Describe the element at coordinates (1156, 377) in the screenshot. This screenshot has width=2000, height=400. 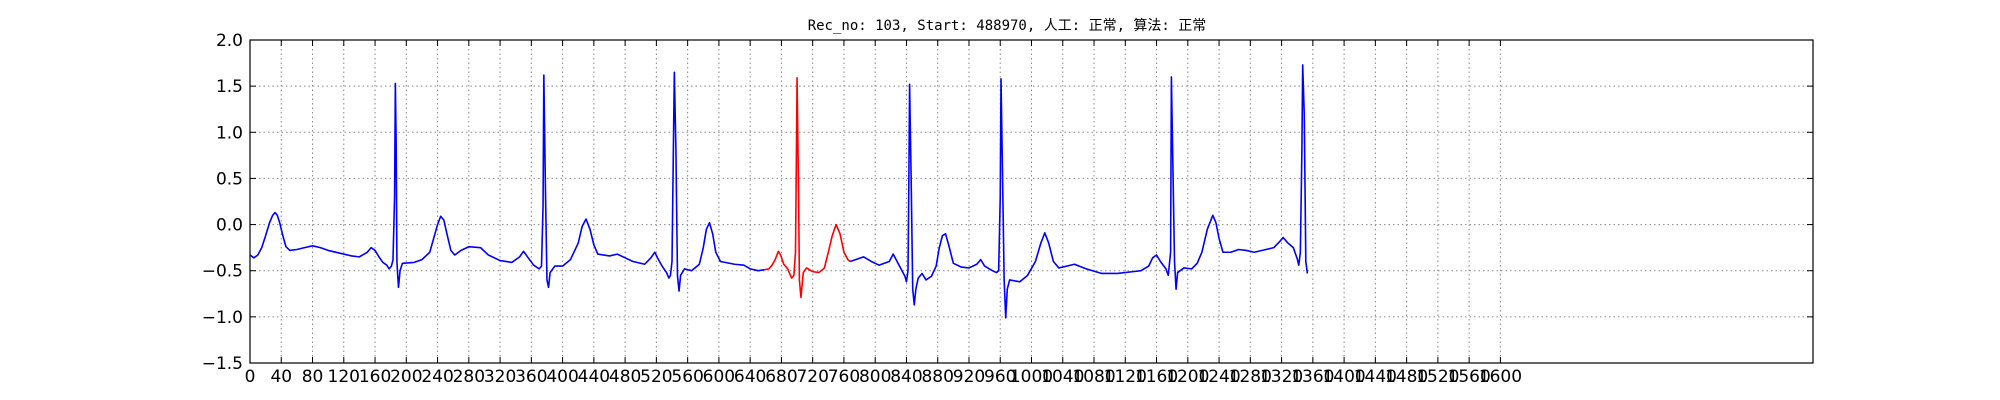
I see `x-tick-label: 1160` at that location.